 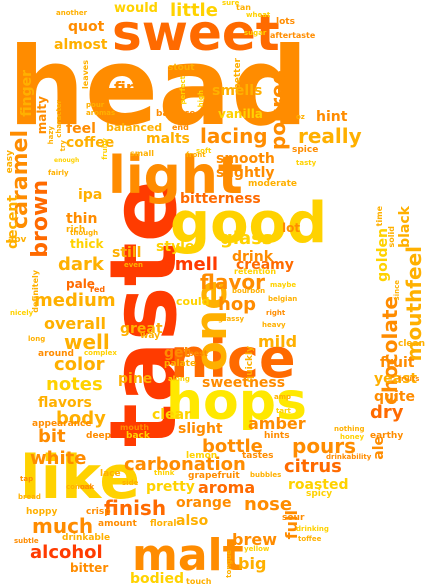 What do you see at coordinates (157, 579) in the screenshot?
I see `word: bodied` at bounding box center [157, 579].